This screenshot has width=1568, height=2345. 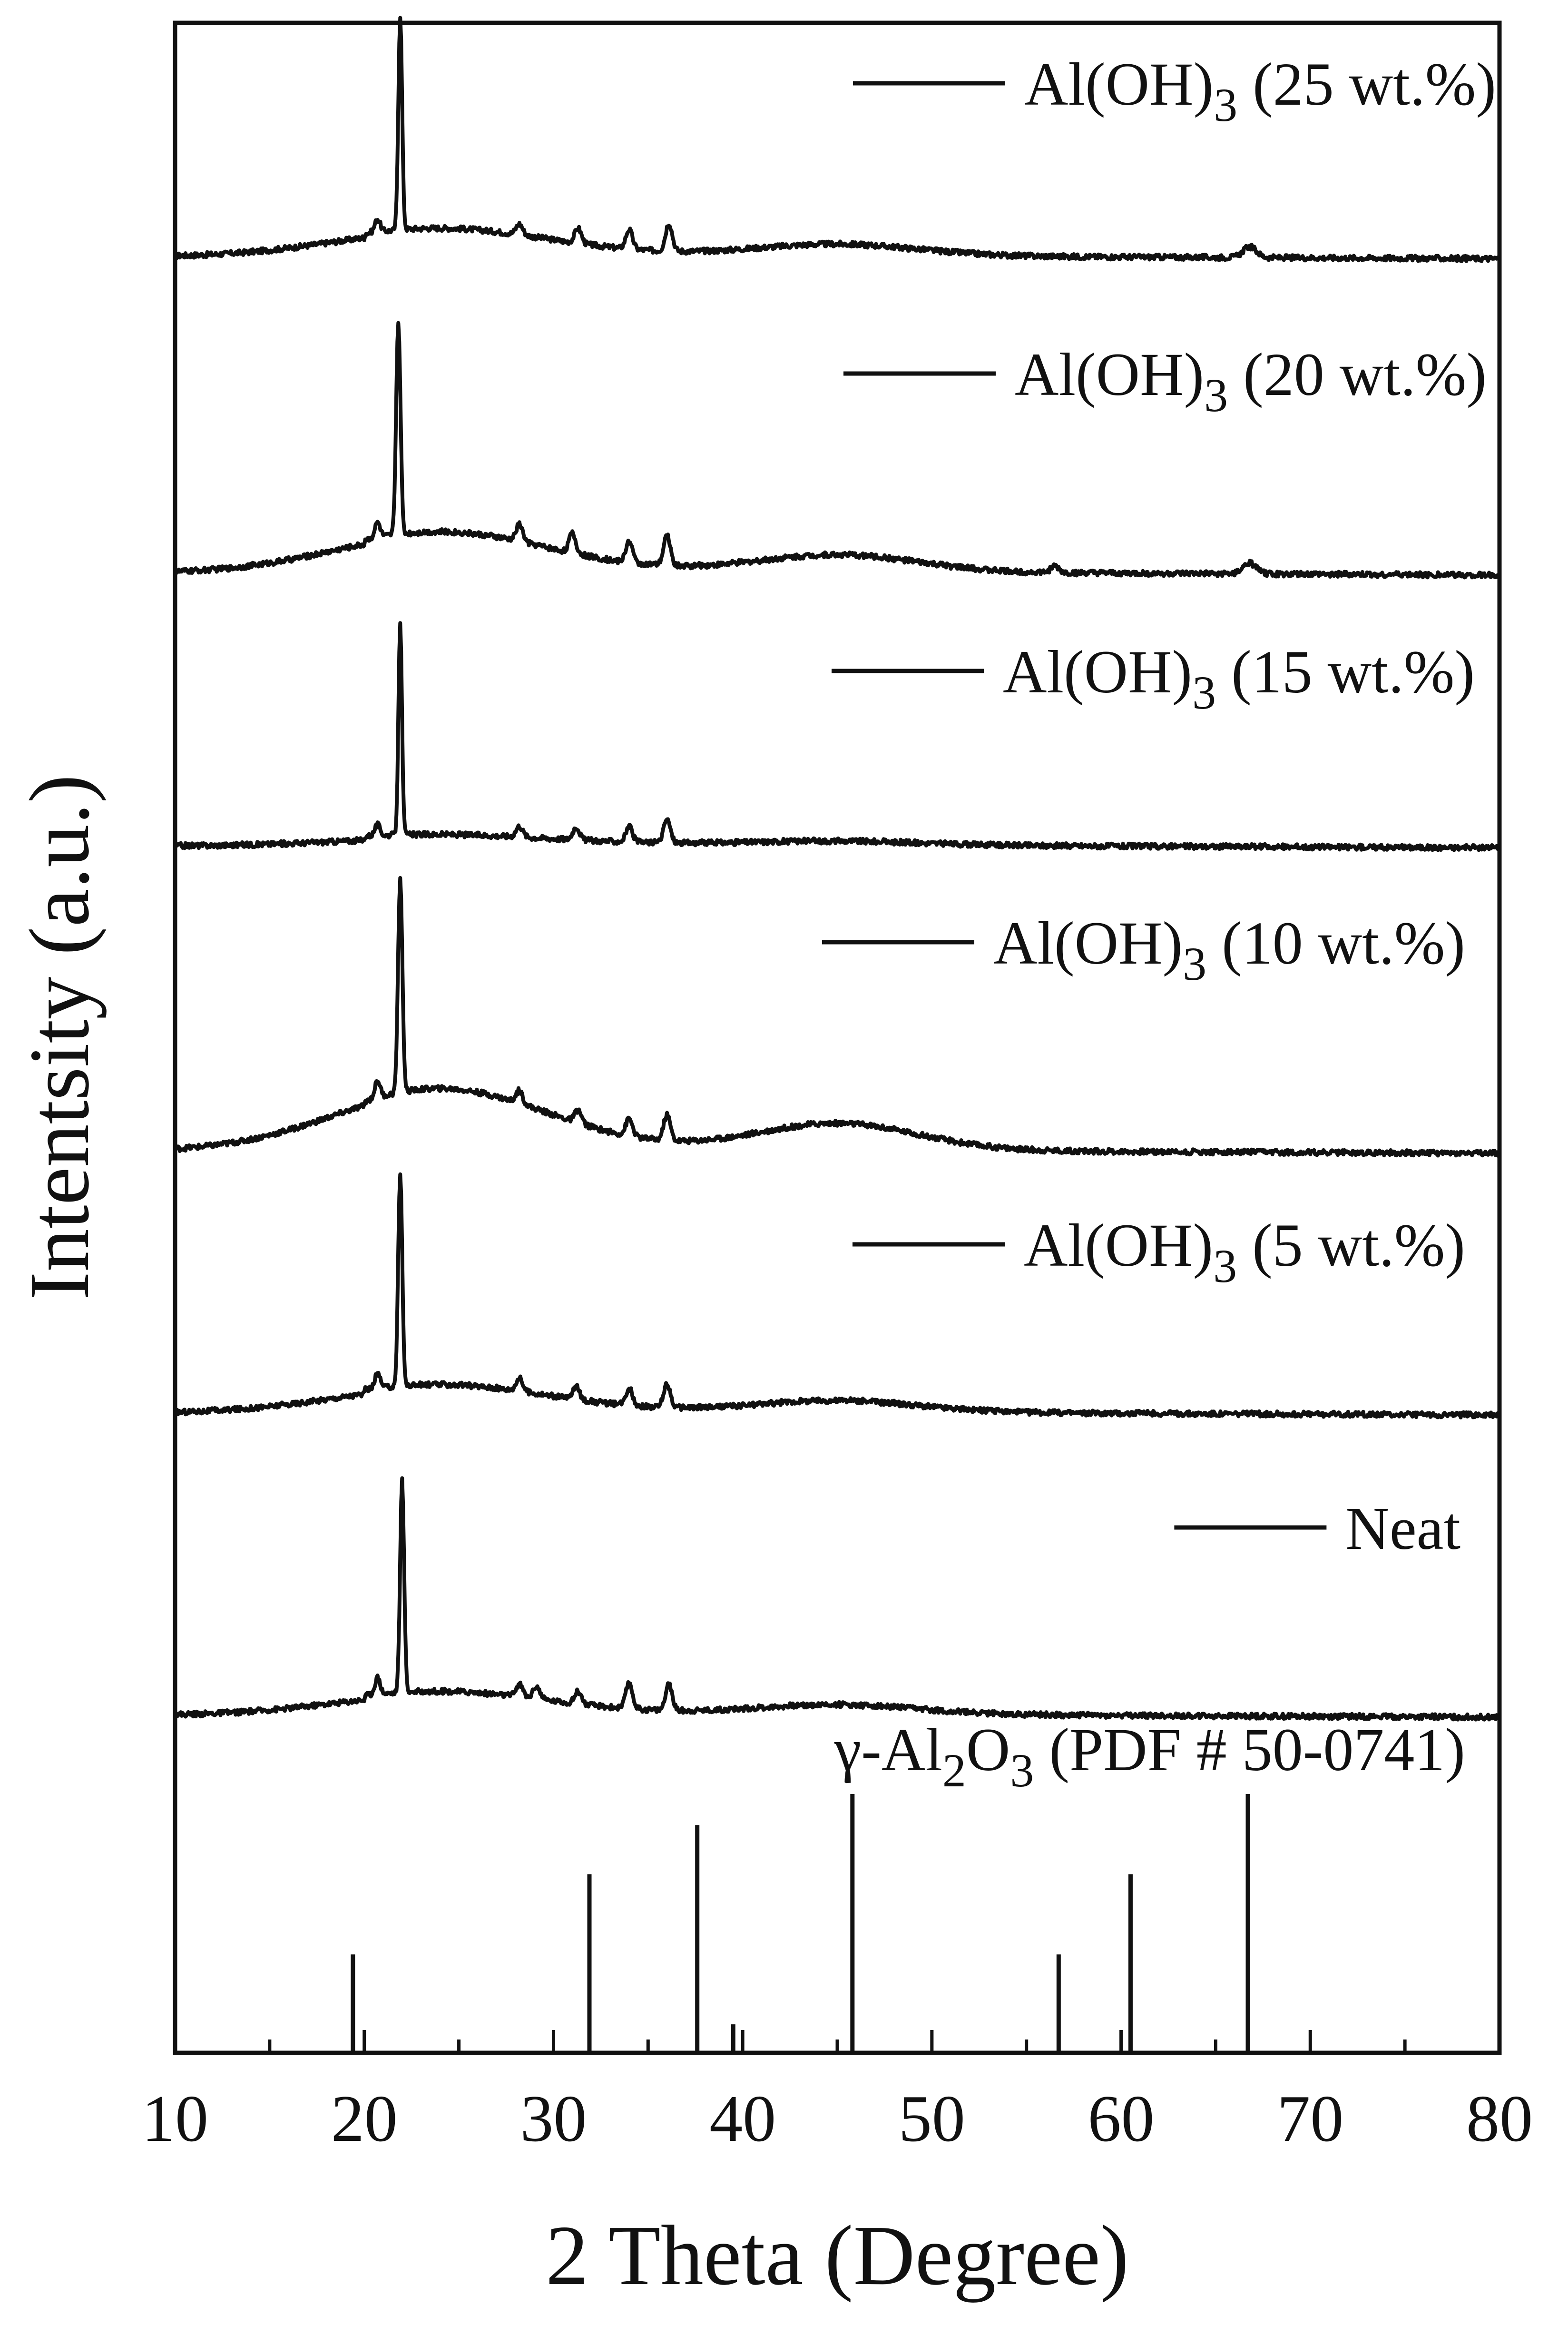 What do you see at coordinates (1251, 381) in the screenshot?
I see `legend-label-2: Al(OH)3 (20 wt.%)` at bounding box center [1251, 381].